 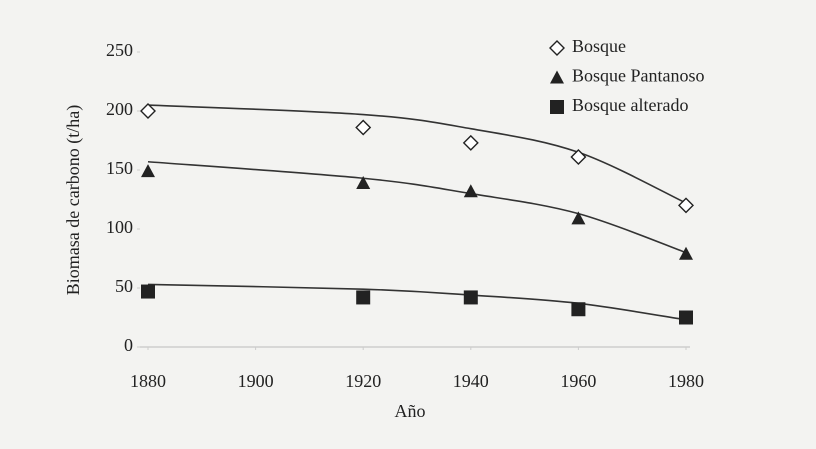 What do you see at coordinates (630, 105) in the screenshot?
I see `legend-label: Bosque alterado` at bounding box center [630, 105].